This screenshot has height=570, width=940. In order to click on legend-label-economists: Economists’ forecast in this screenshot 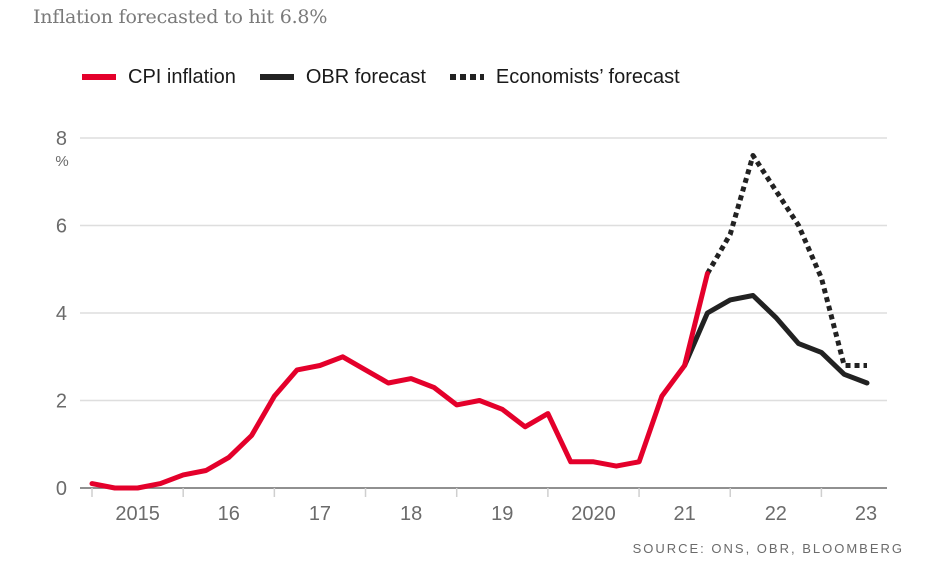, I will do `click(587, 76)`.